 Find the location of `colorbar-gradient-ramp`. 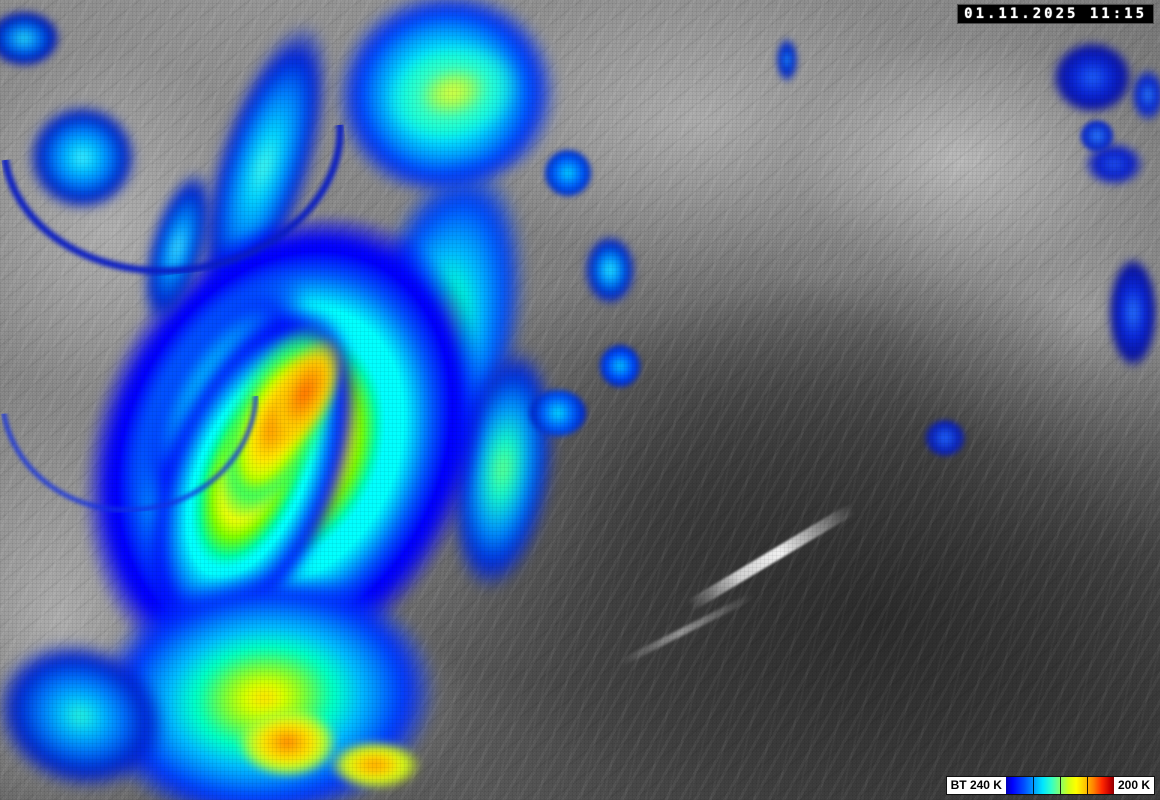

colorbar-gradient-ramp is located at coordinates (1059, 785).